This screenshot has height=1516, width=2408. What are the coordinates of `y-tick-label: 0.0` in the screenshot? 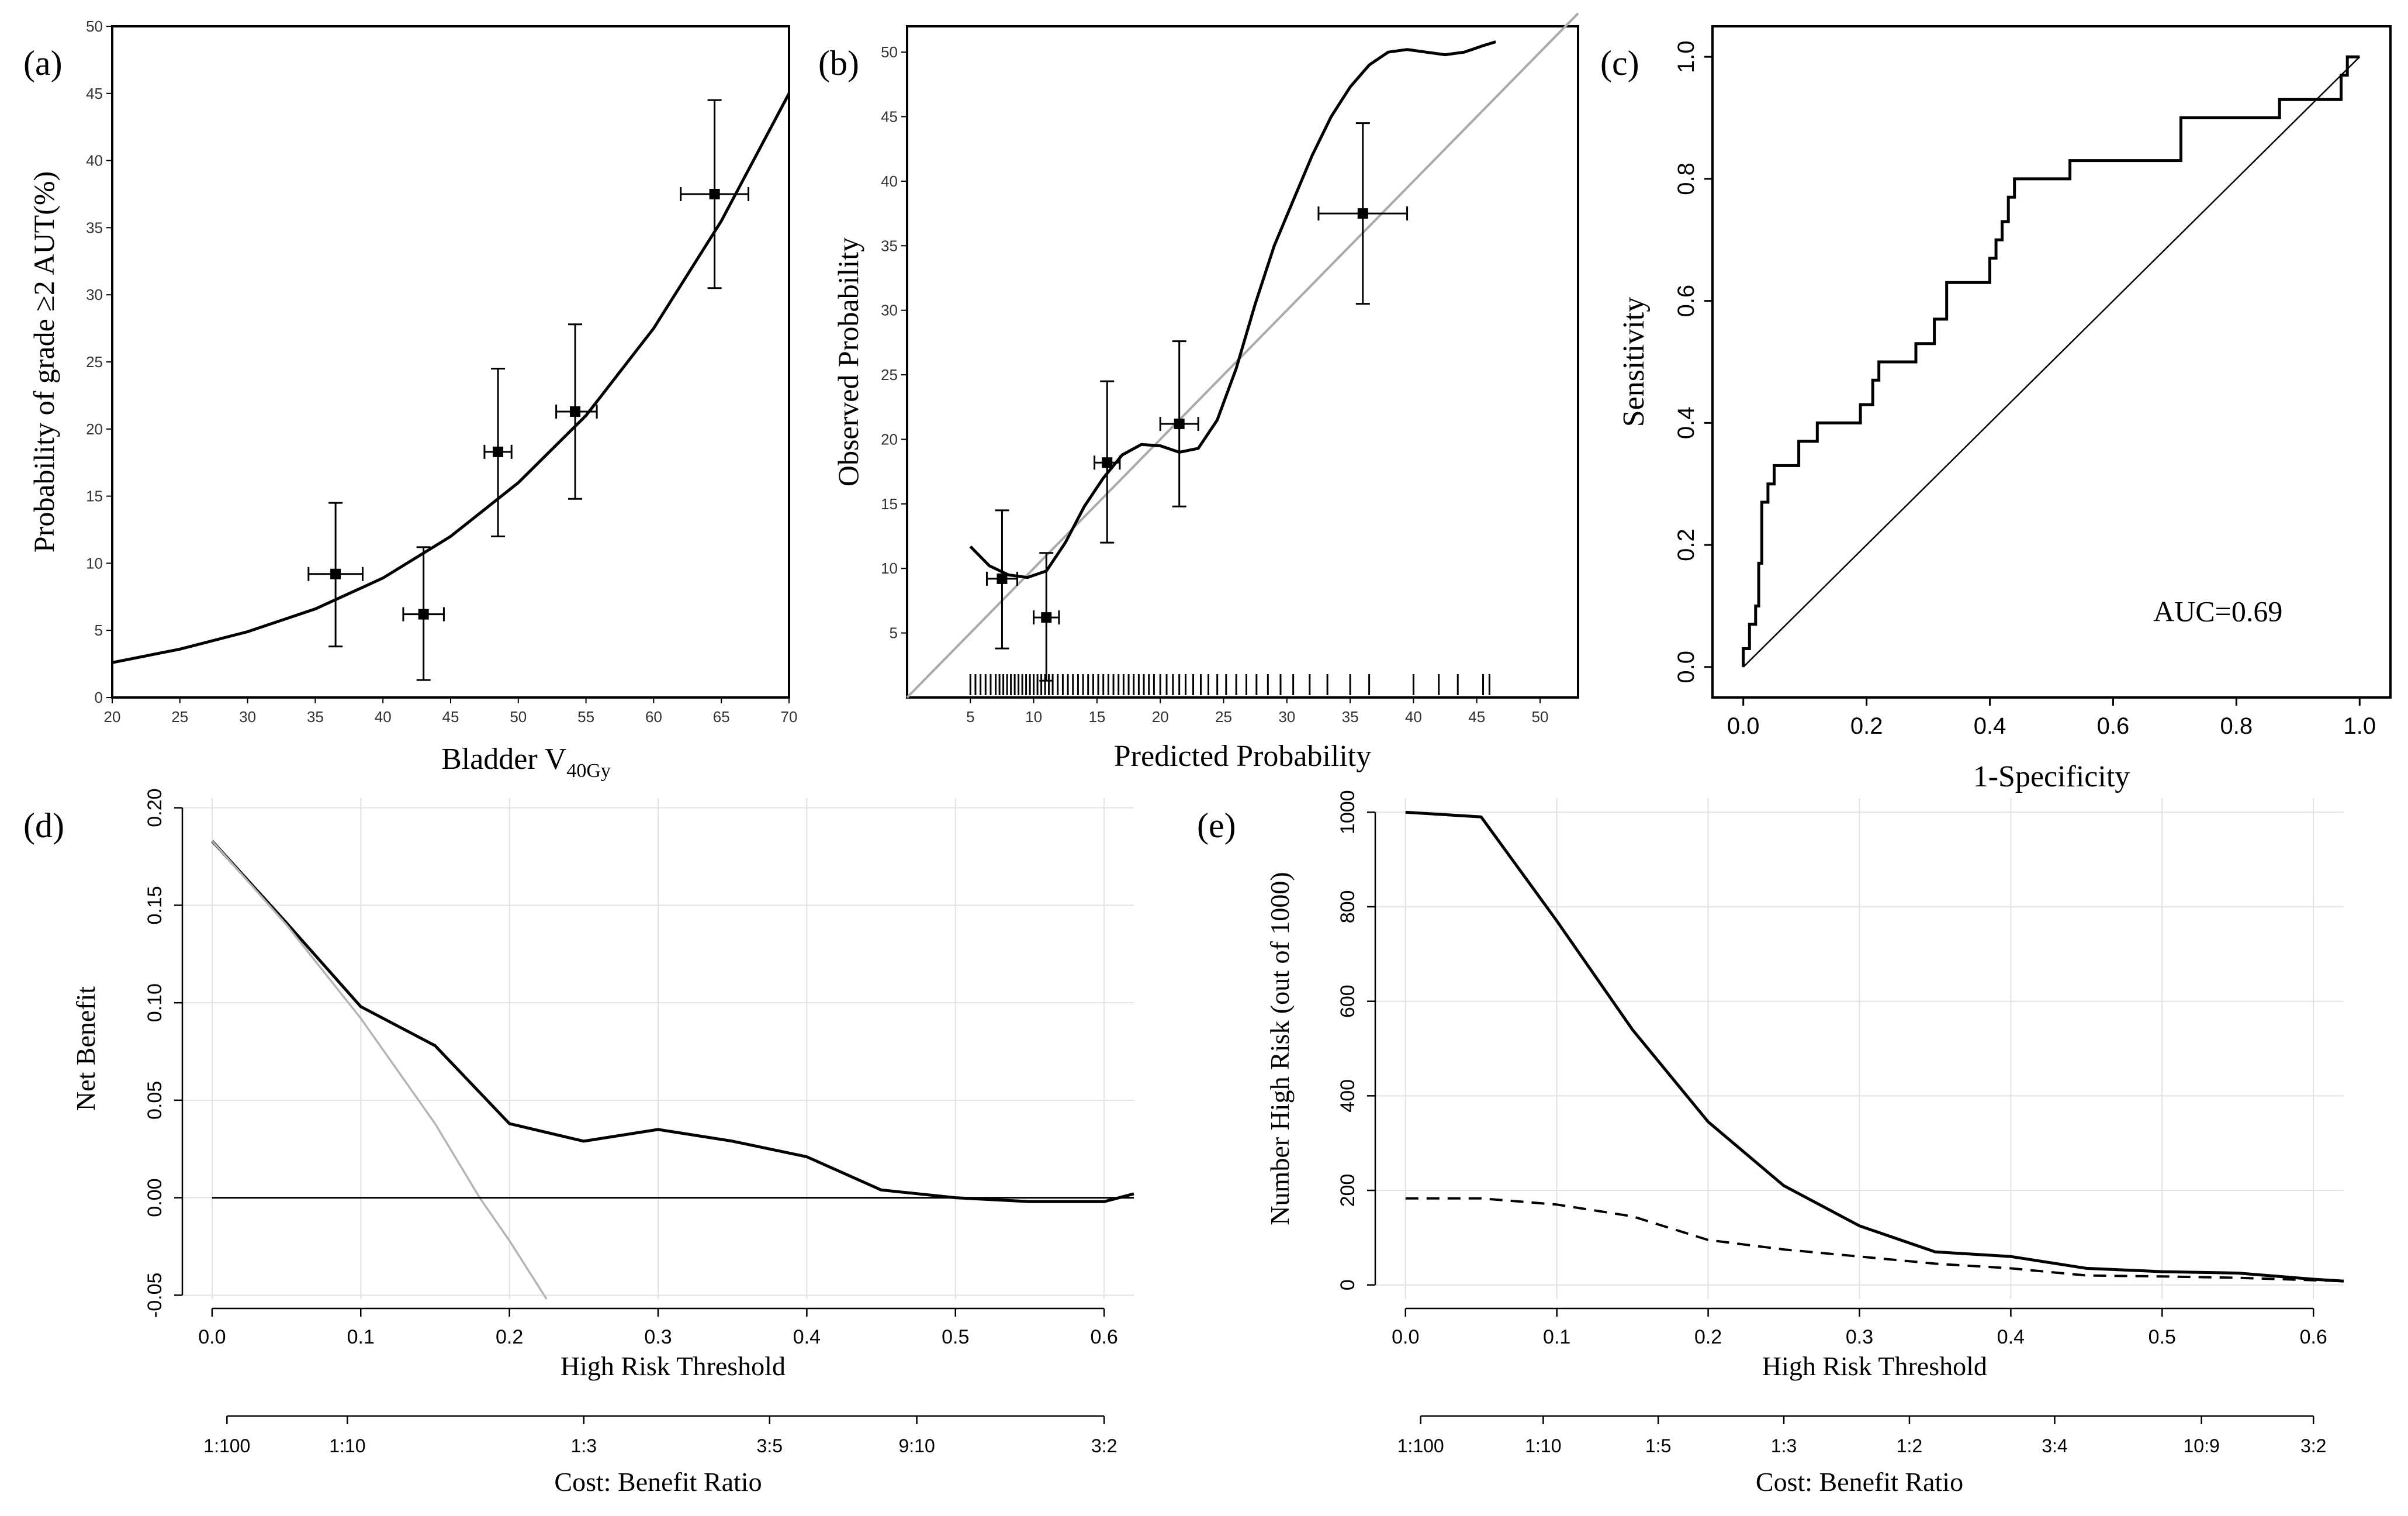 It's located at (1686, 667).